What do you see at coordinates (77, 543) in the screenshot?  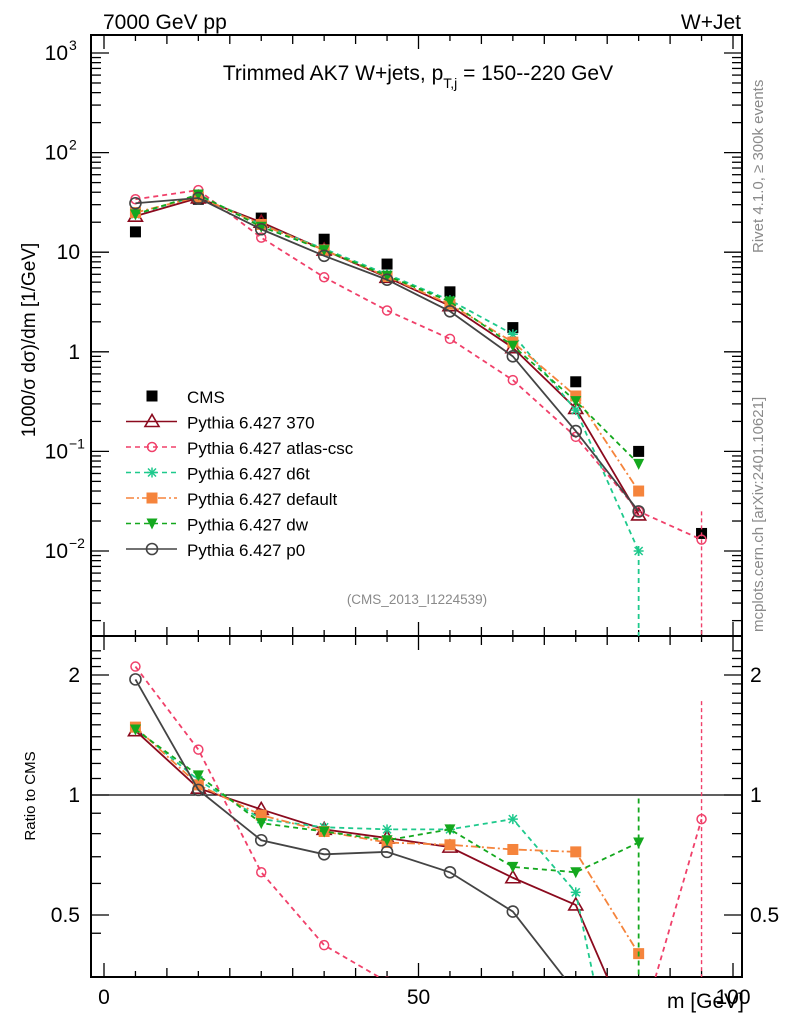 I see `y-tick-exponent: −2` at bounding box center [77, 543].